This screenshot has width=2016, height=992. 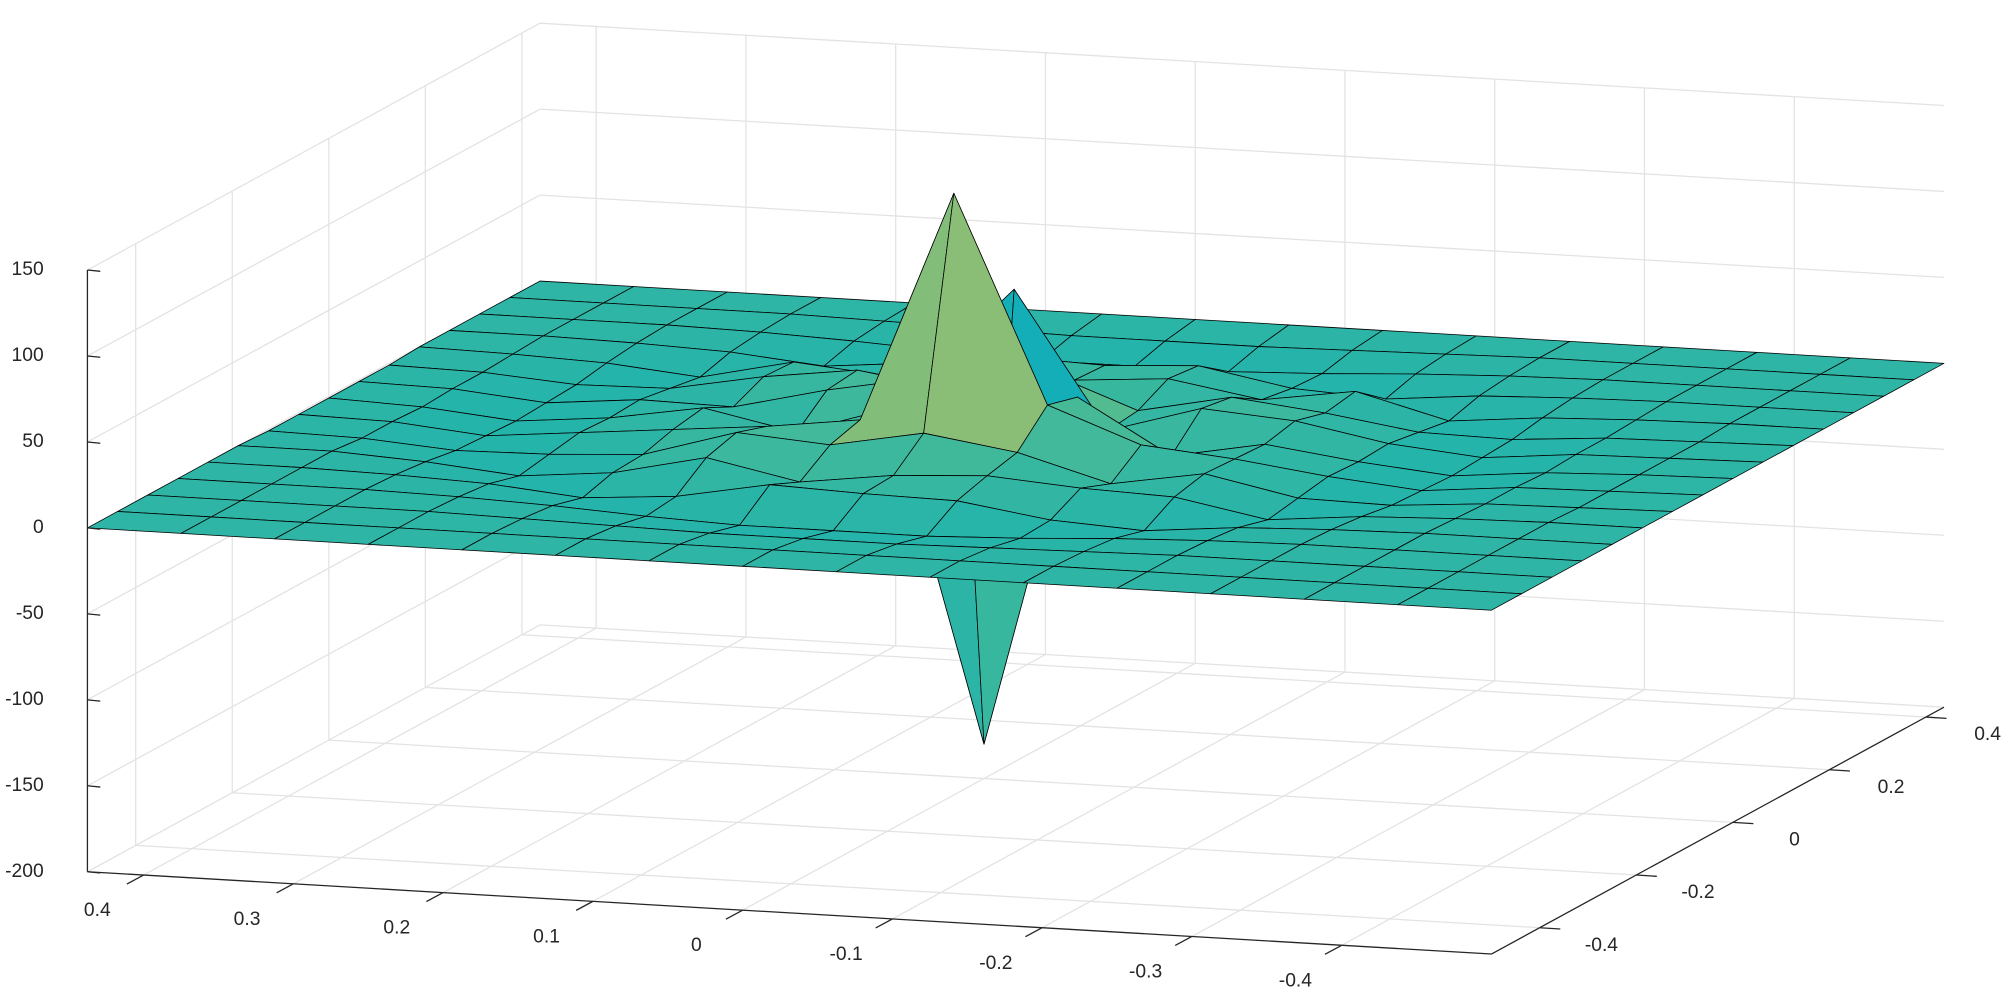 What do you see at coordinates (1794, 839) in the screenshot?
I see `y-tick-label: 0` at bounding box center [1794, 839].